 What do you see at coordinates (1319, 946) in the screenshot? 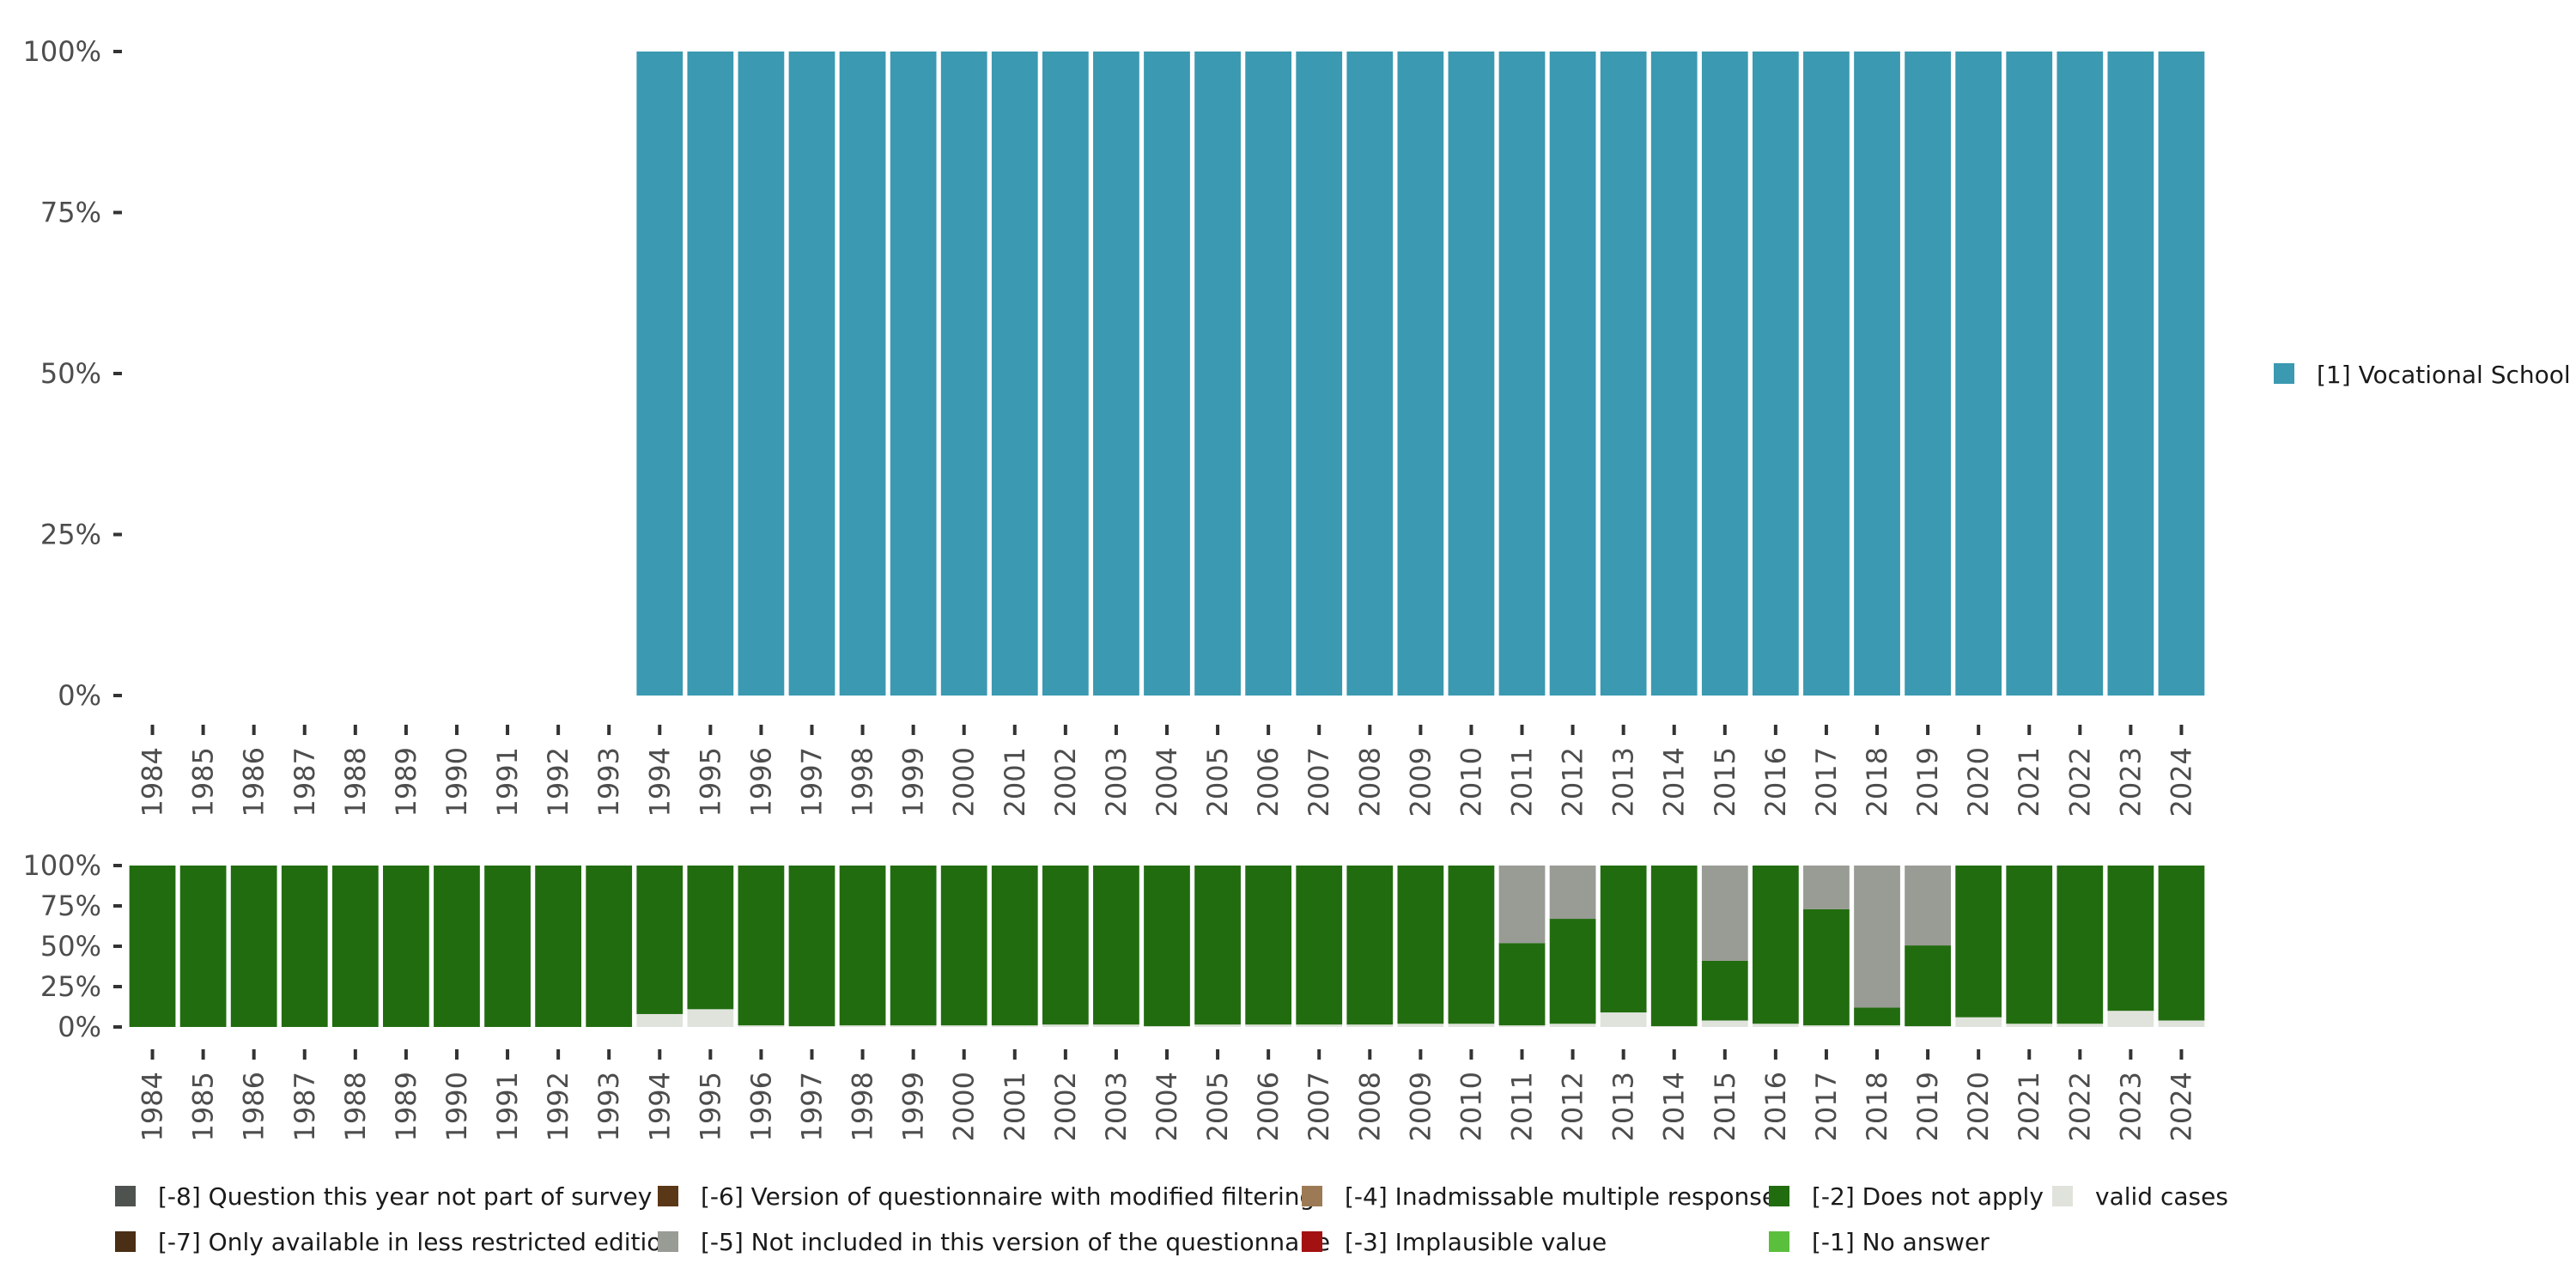
I see `bar-bottom-2007-s1` at bounding box center [1319, 946].